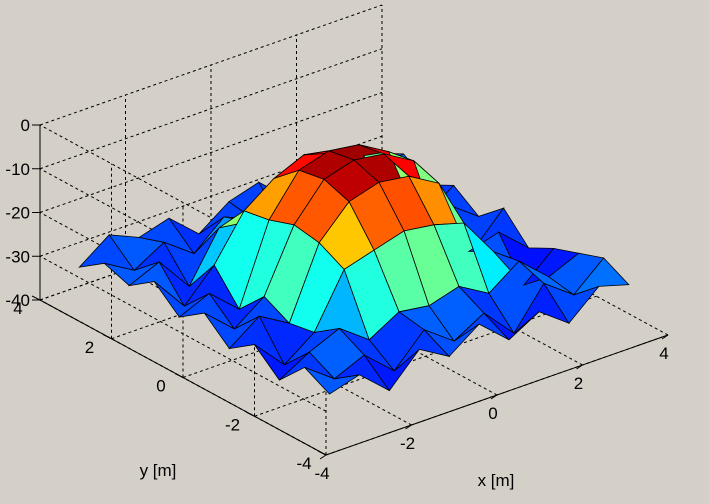  Describe the element at coordinates (17, 169) in the screenshot. I see `z-tick-label: -10` at that location.